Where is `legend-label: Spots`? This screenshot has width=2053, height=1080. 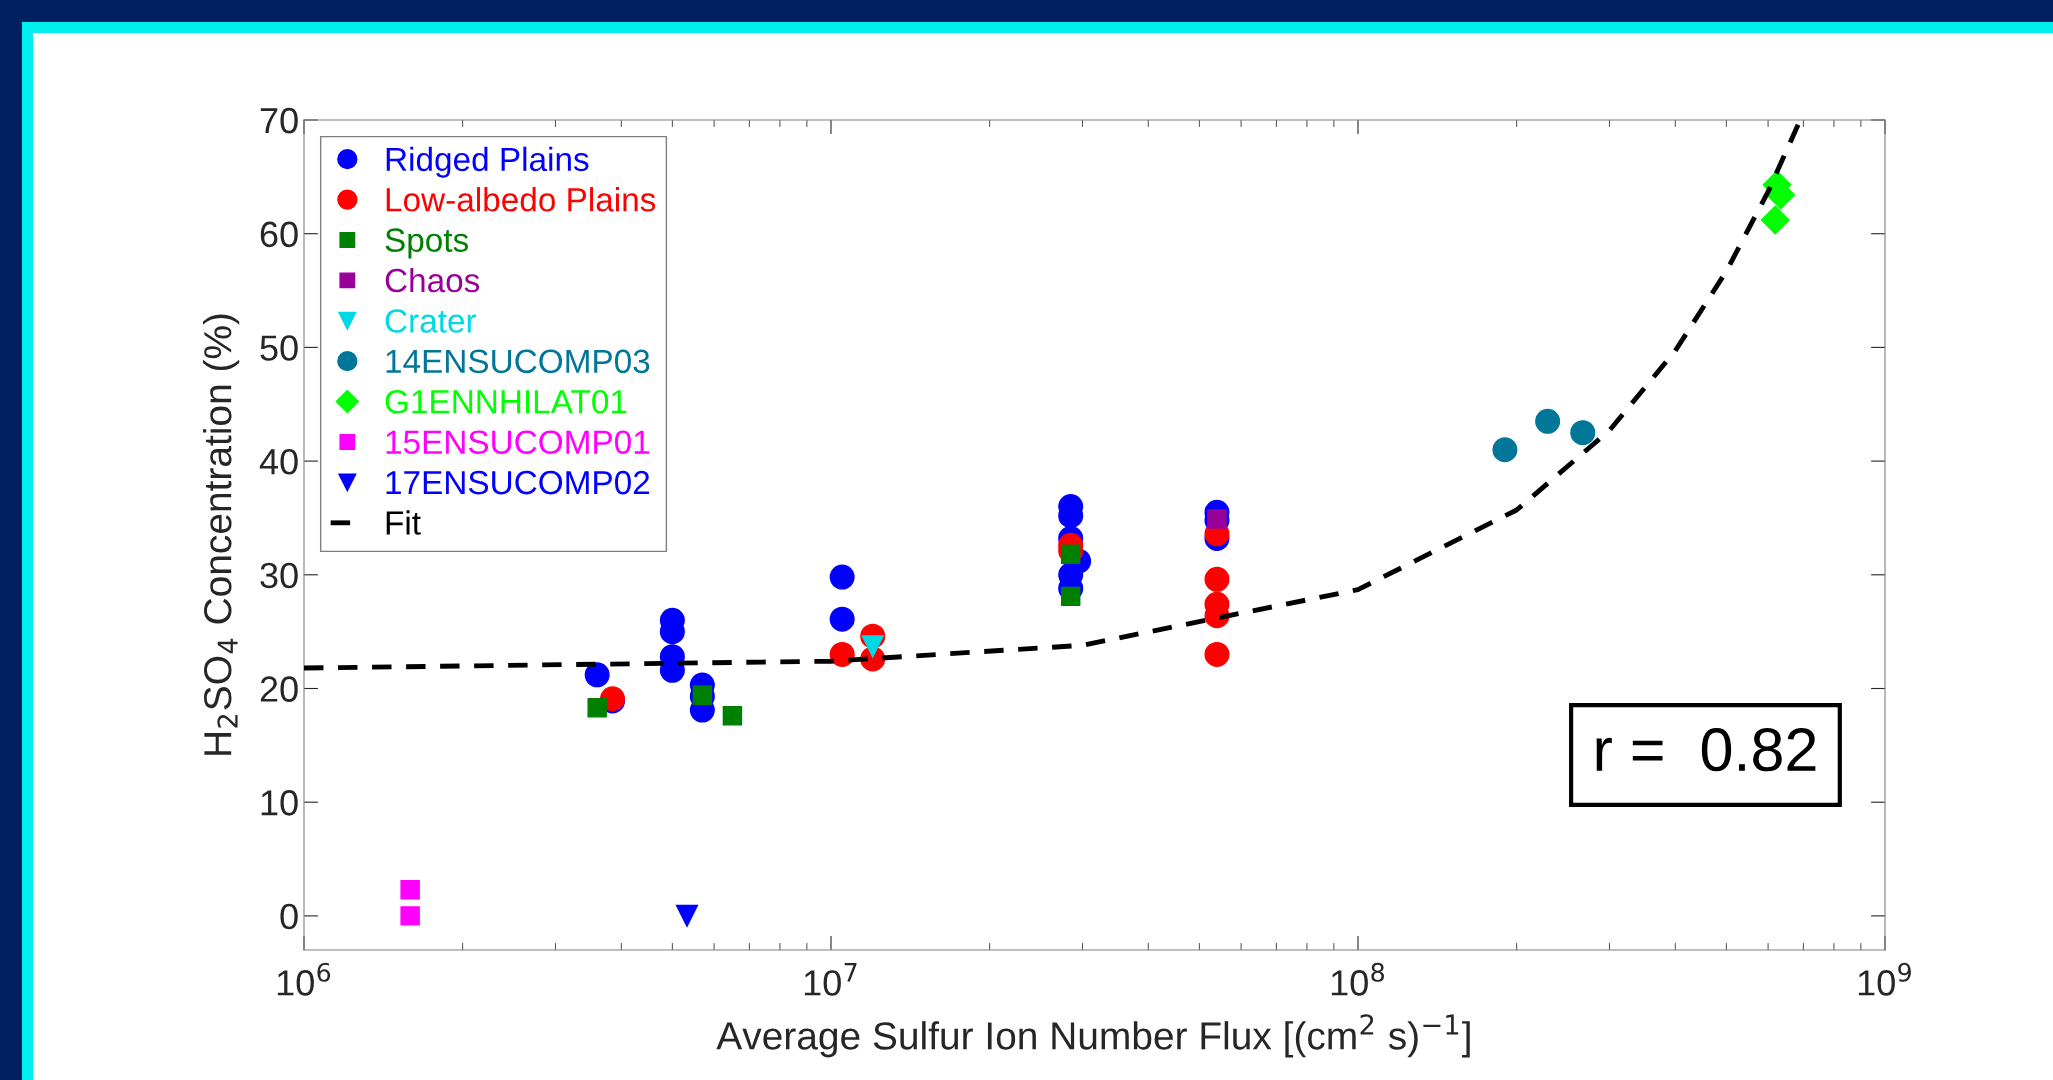 legend-label: Spots is located at coordinates (427, 243).